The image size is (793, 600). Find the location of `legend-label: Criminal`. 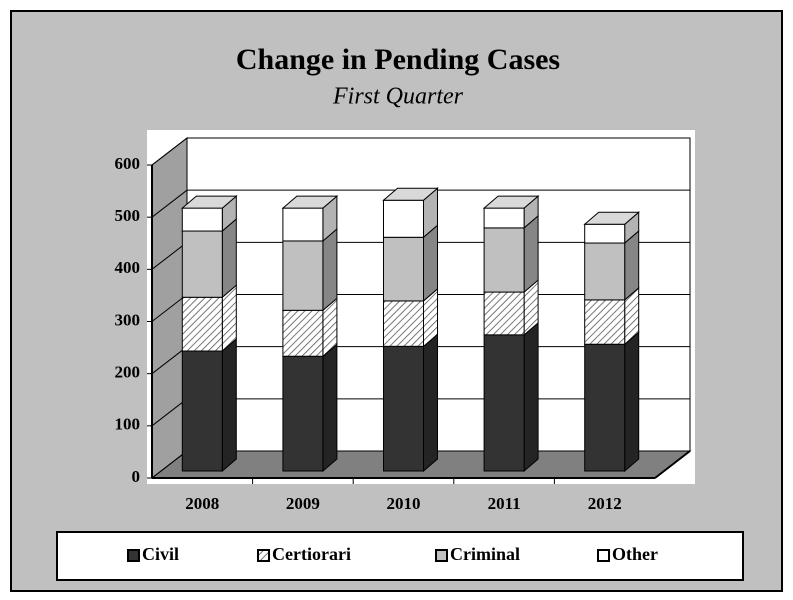

legend-label: Criminal is located at coordinates (485, 554).